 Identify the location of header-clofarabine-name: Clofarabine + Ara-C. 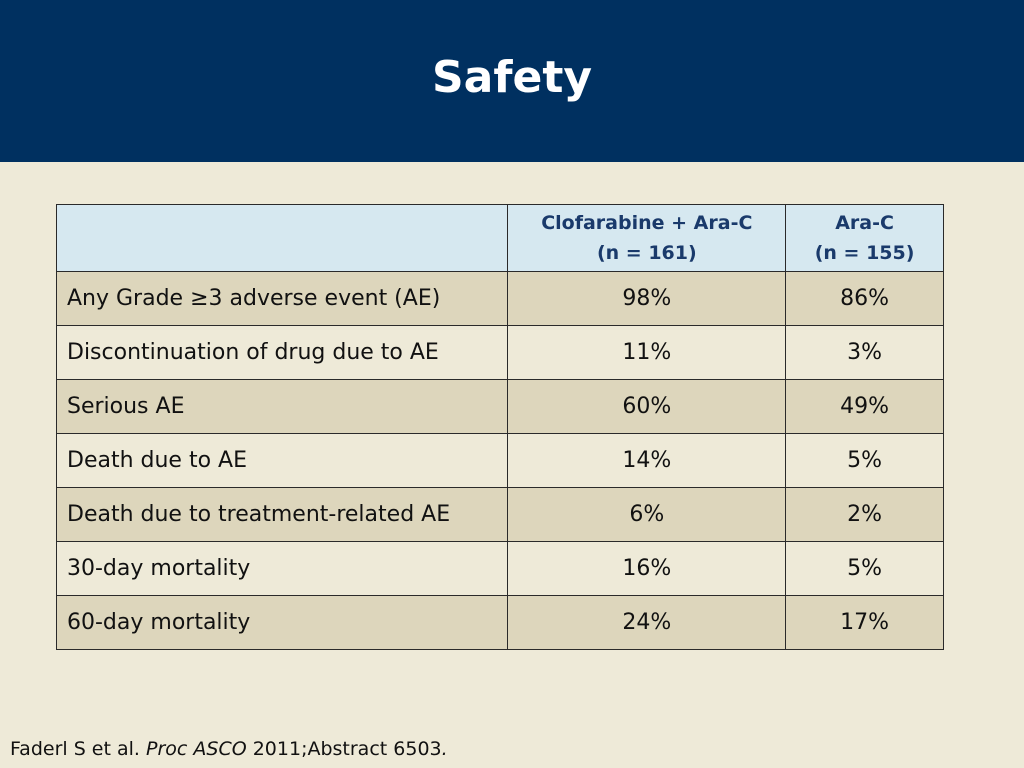
(647, 223).